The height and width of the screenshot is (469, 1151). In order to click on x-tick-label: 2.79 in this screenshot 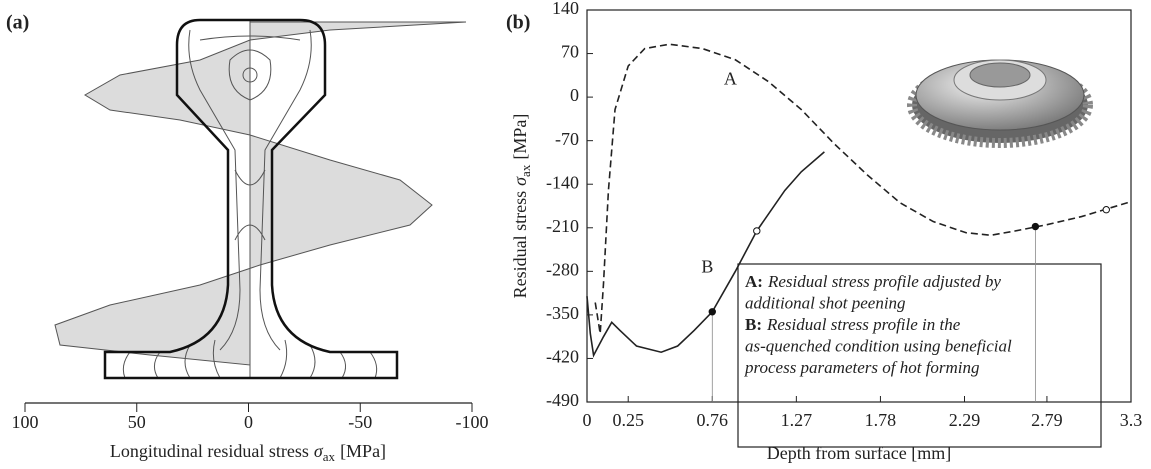, I will do `click(1047, 420)`.